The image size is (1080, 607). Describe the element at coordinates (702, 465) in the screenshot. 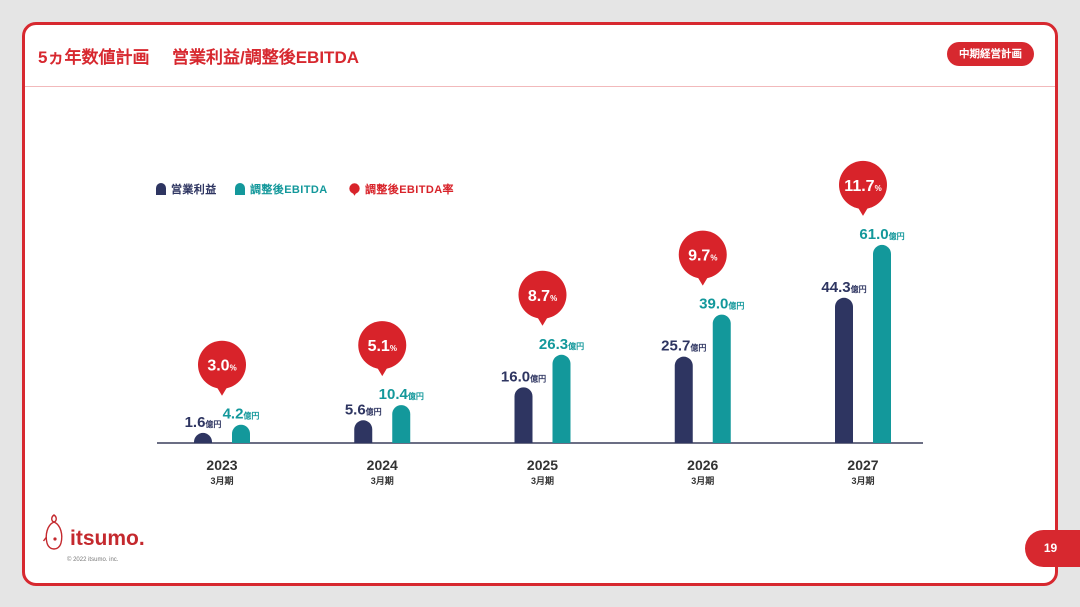

I see `x-tick-label-2026: 2026` at that location.